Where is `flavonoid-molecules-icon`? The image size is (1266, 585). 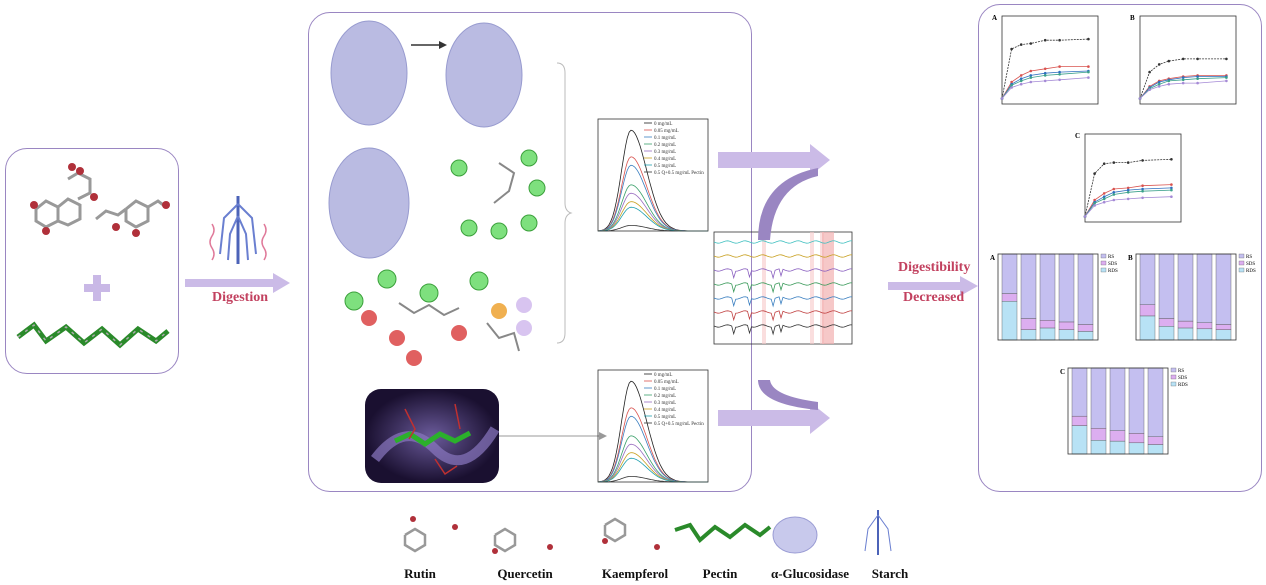 flavonoid-molecules-icon is located at coordinates (100, 200).